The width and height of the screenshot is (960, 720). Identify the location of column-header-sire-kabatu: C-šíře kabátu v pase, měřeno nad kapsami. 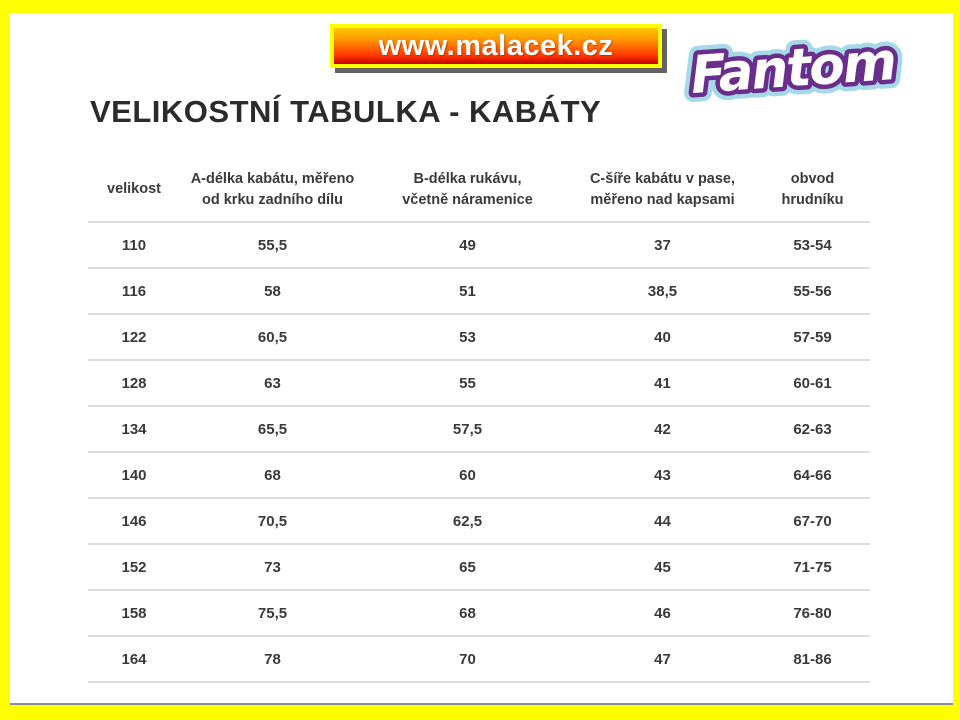
(662, 190).